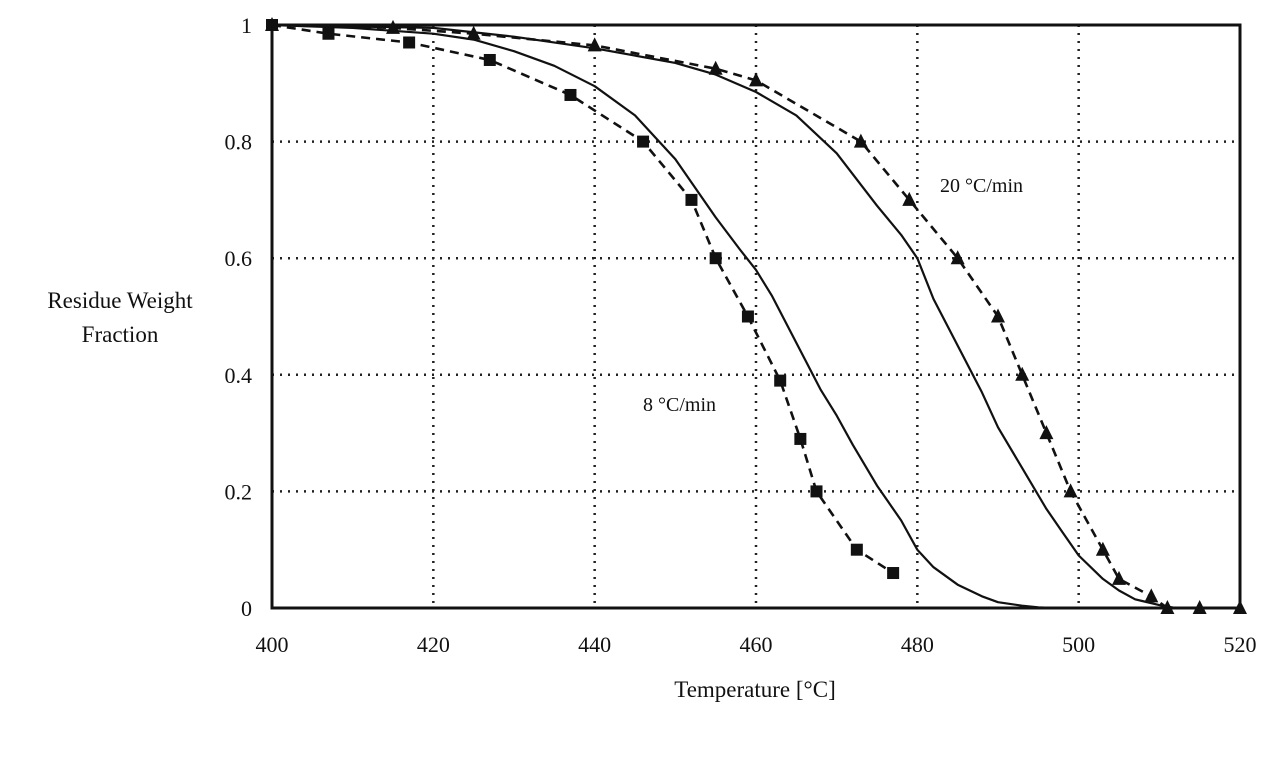  Describe the element at coordinates (272, 644) in the screenshot. I see `x-tick-label: 400` at that location.